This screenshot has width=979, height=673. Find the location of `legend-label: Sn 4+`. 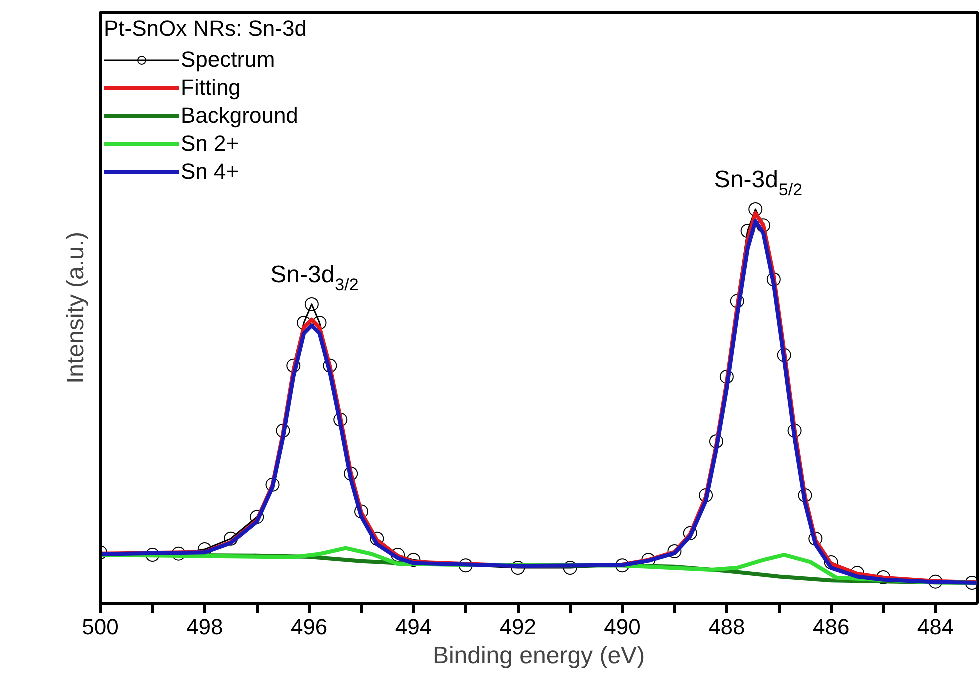

legend-label: Sn 4+ is located at coordinates (210, 172).